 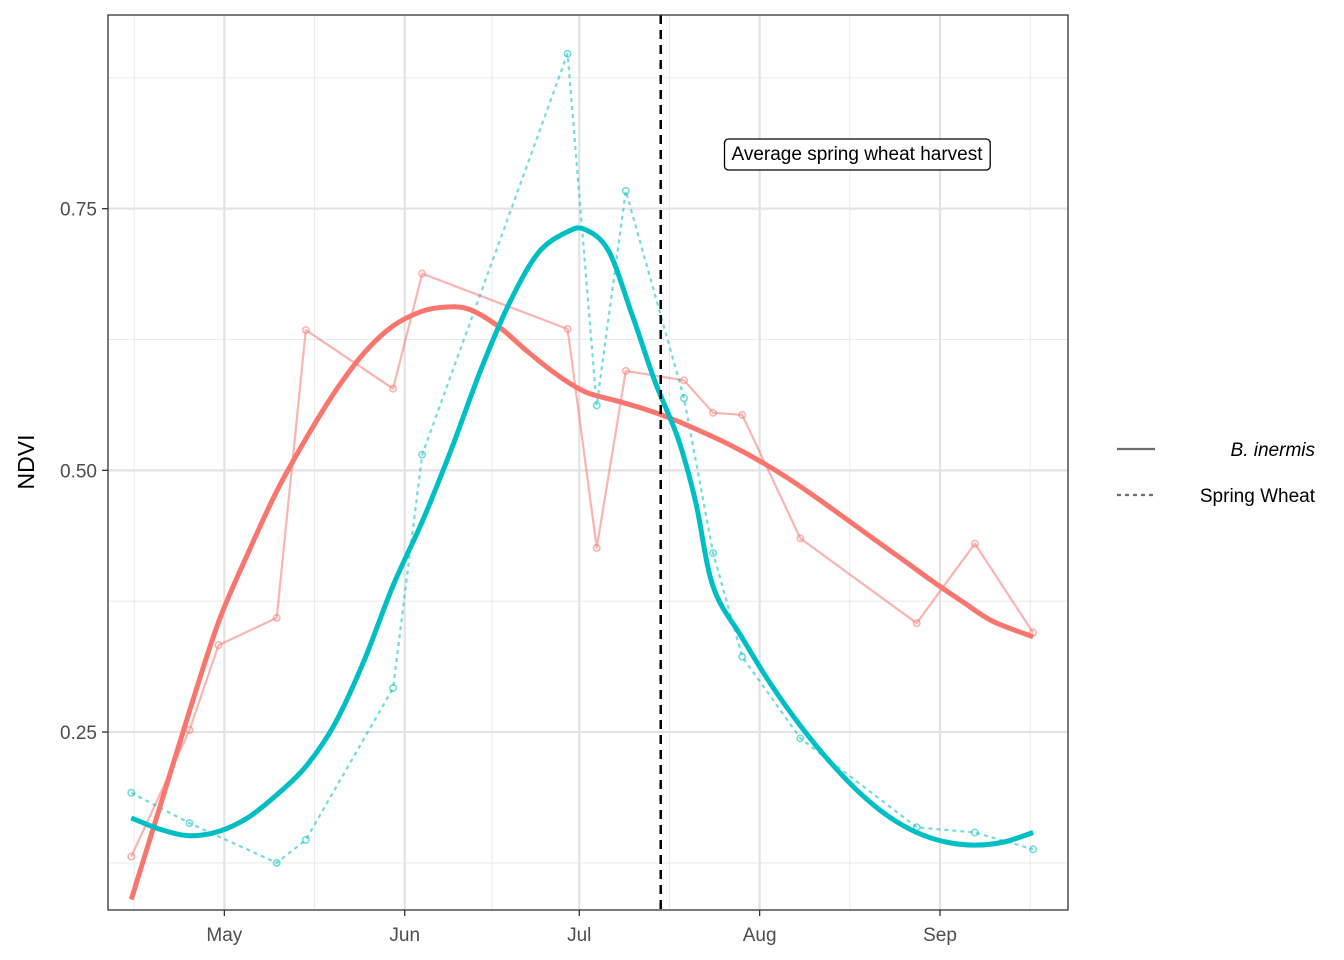 I want to click on x-tick-label: Sep, so click(x=940, y=935).